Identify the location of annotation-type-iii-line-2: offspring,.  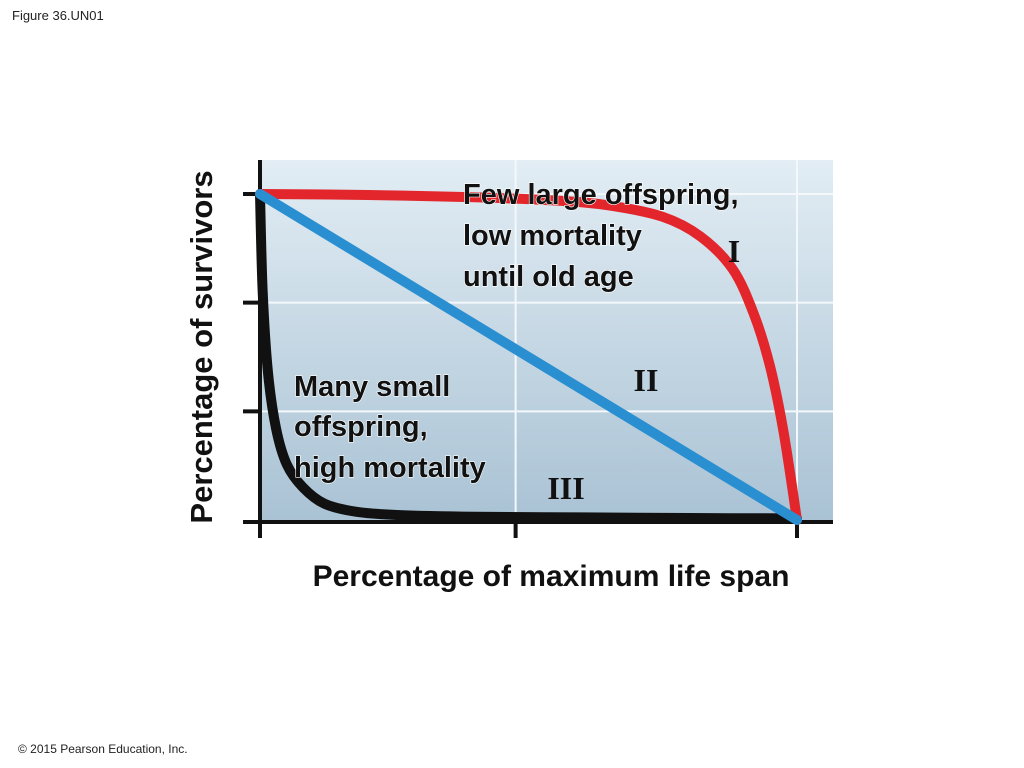
(361, 427).